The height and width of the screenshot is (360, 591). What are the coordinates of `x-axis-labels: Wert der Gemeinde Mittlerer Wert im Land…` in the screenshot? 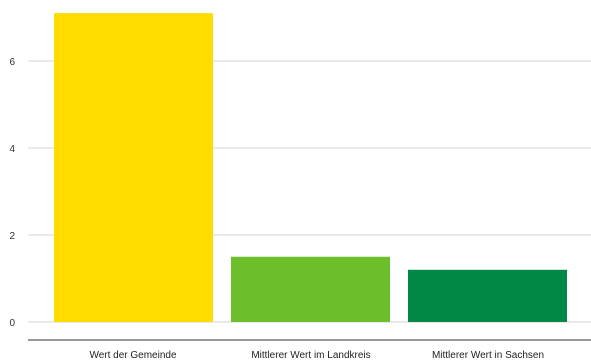 It's located at (316, 355).